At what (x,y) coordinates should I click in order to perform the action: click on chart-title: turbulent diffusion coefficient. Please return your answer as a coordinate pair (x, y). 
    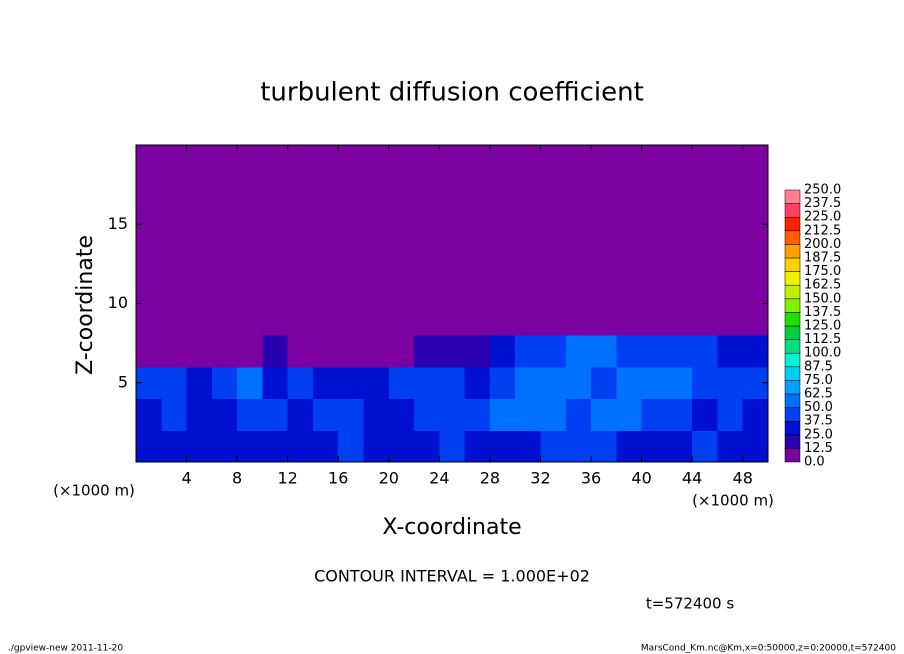
    Looking at the image, I should click on (452, 93).